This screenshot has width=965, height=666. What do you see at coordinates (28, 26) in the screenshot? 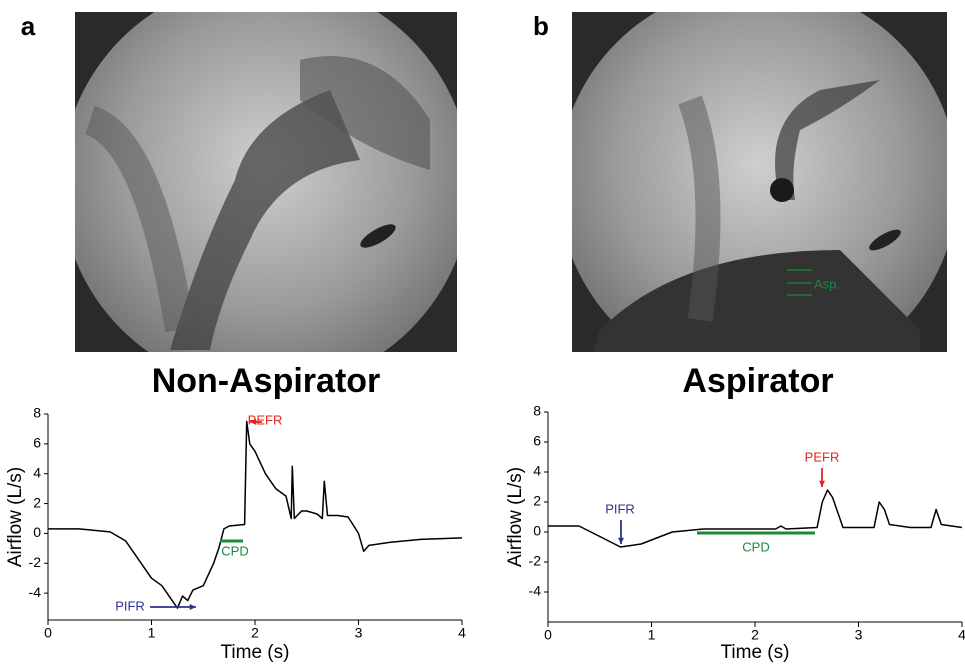
I see `panel-label: a` at bounding box center [28, 26].